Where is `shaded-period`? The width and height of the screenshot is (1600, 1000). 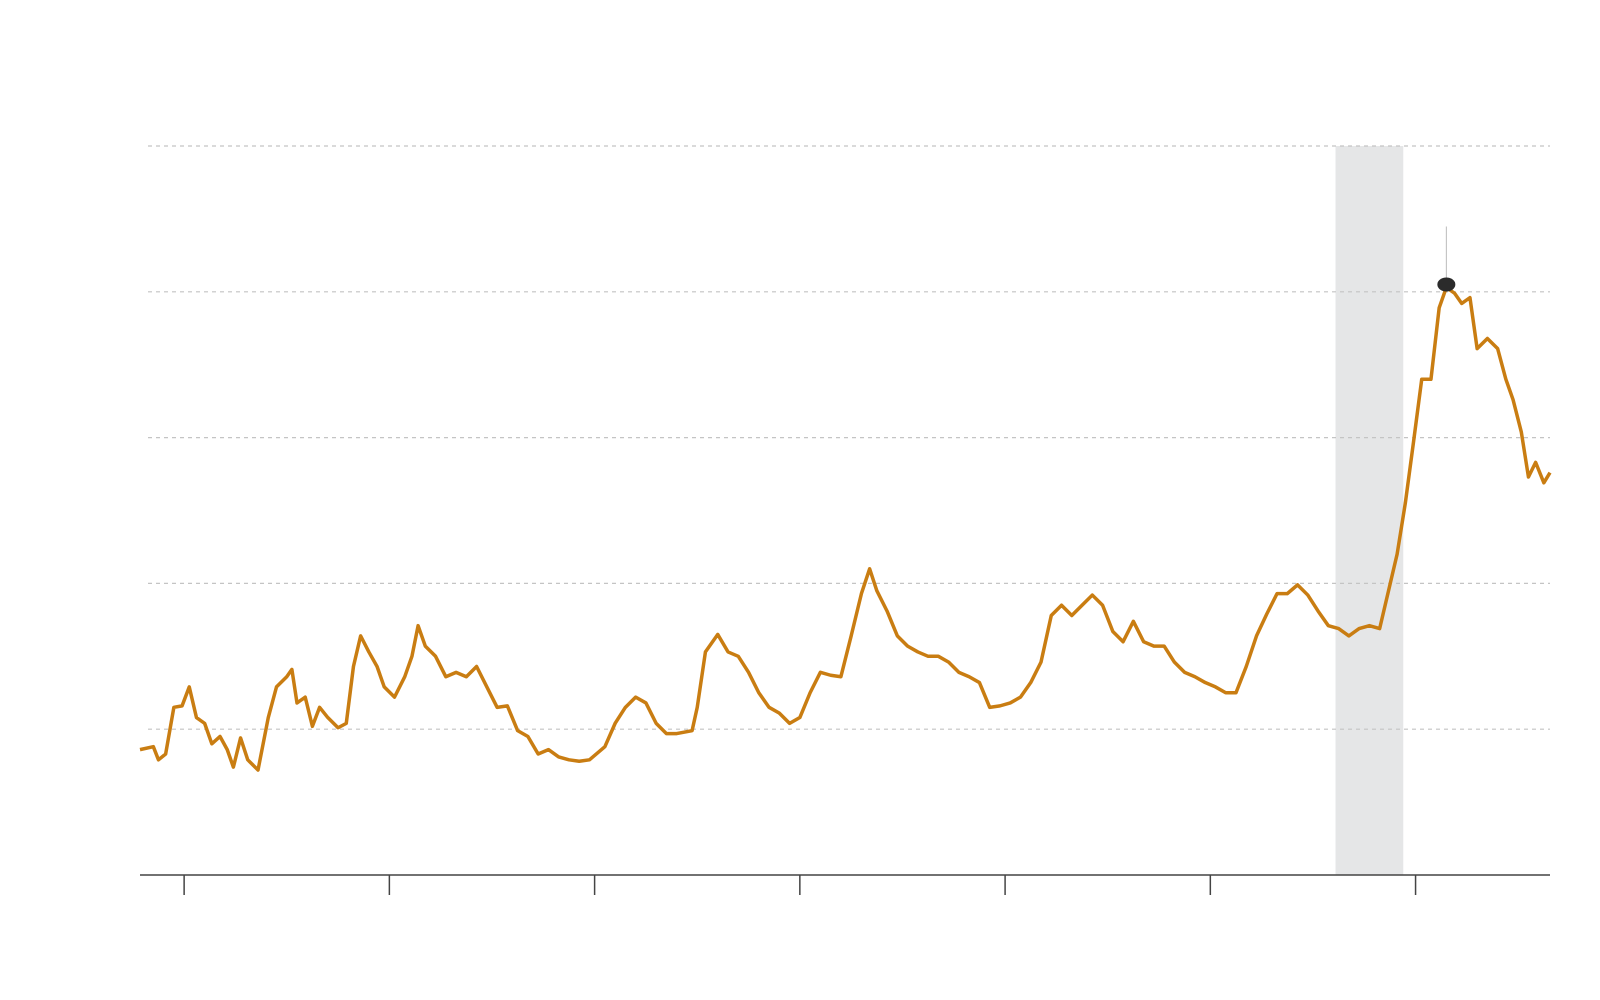
shaded-period is located at coordinates (1369, 510).